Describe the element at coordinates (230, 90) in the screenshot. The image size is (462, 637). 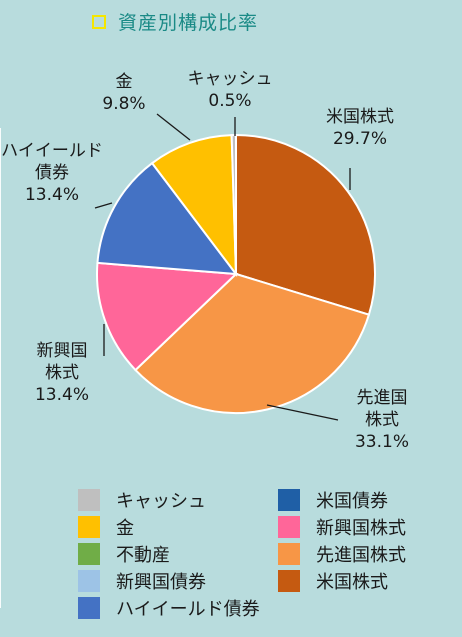
I see `slice-label-5: キャッシュ 0.5%` at that location.